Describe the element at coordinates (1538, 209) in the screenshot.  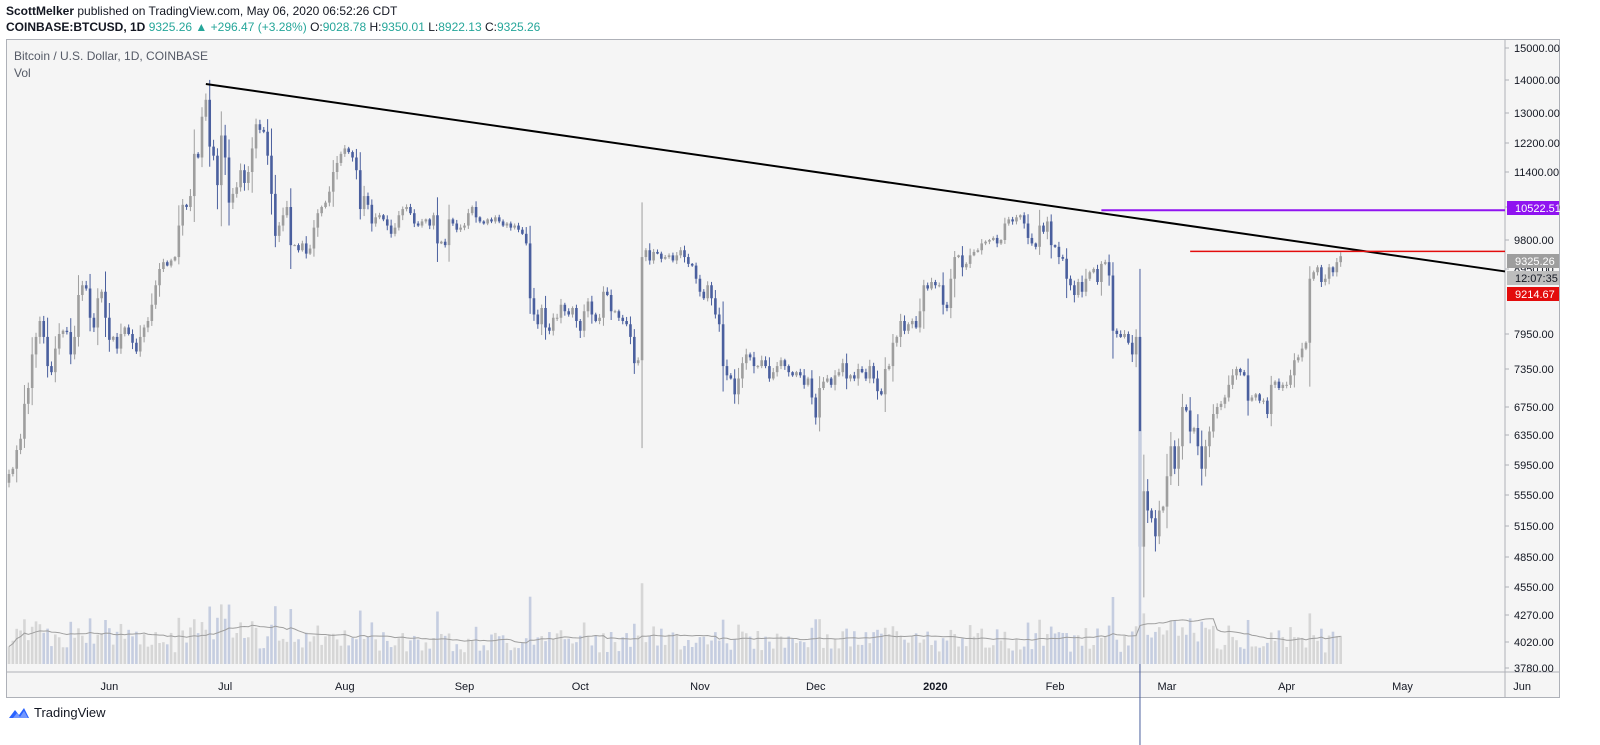
I see `purple-level-label: 10522.51` at that location.